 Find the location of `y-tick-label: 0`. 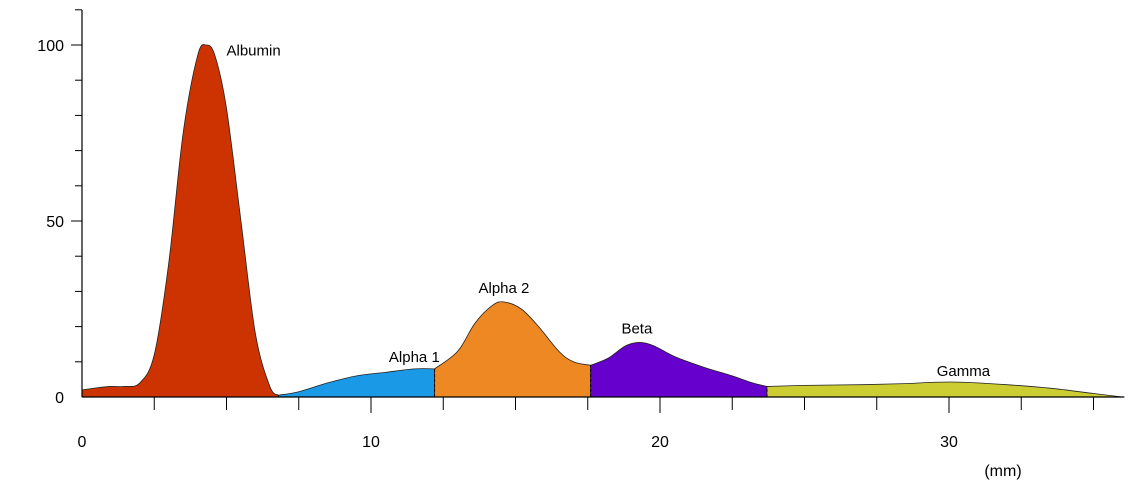

y-tick-label: 0 is located at coordinates (59, 398).